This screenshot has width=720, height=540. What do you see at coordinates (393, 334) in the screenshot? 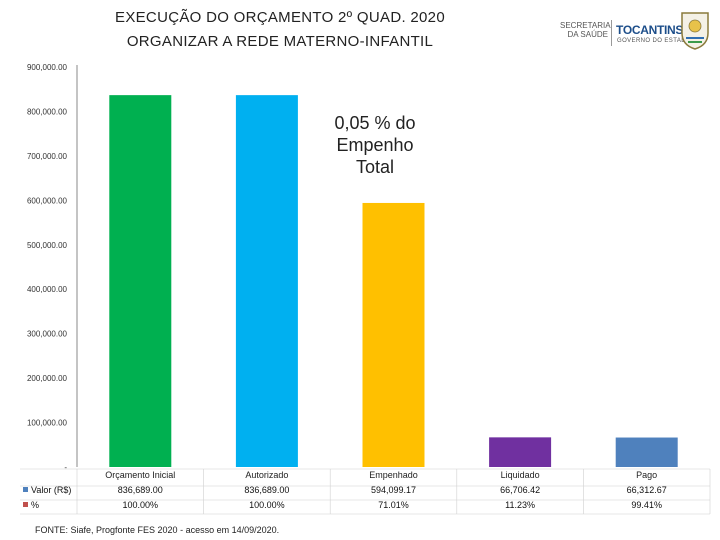
I see `bar-empenhado` at bounding box center [393, 334].